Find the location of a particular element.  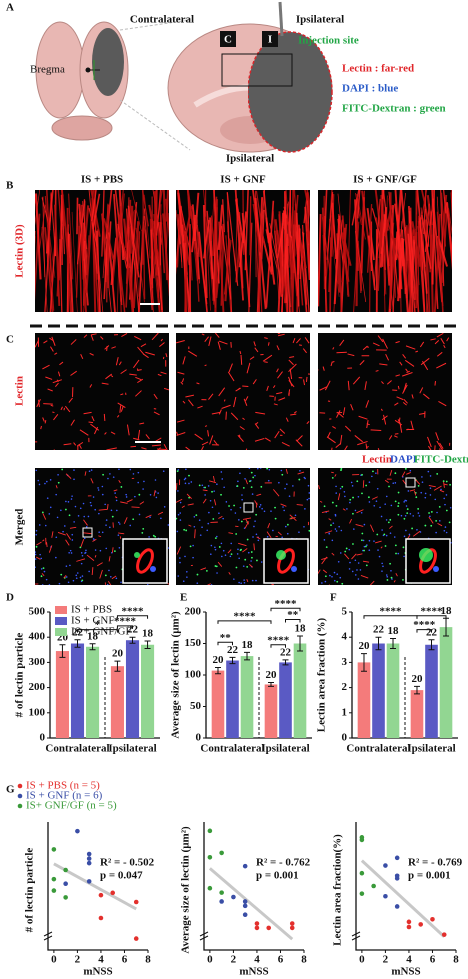

n-label: 22 is located at coordinates (233, 650).